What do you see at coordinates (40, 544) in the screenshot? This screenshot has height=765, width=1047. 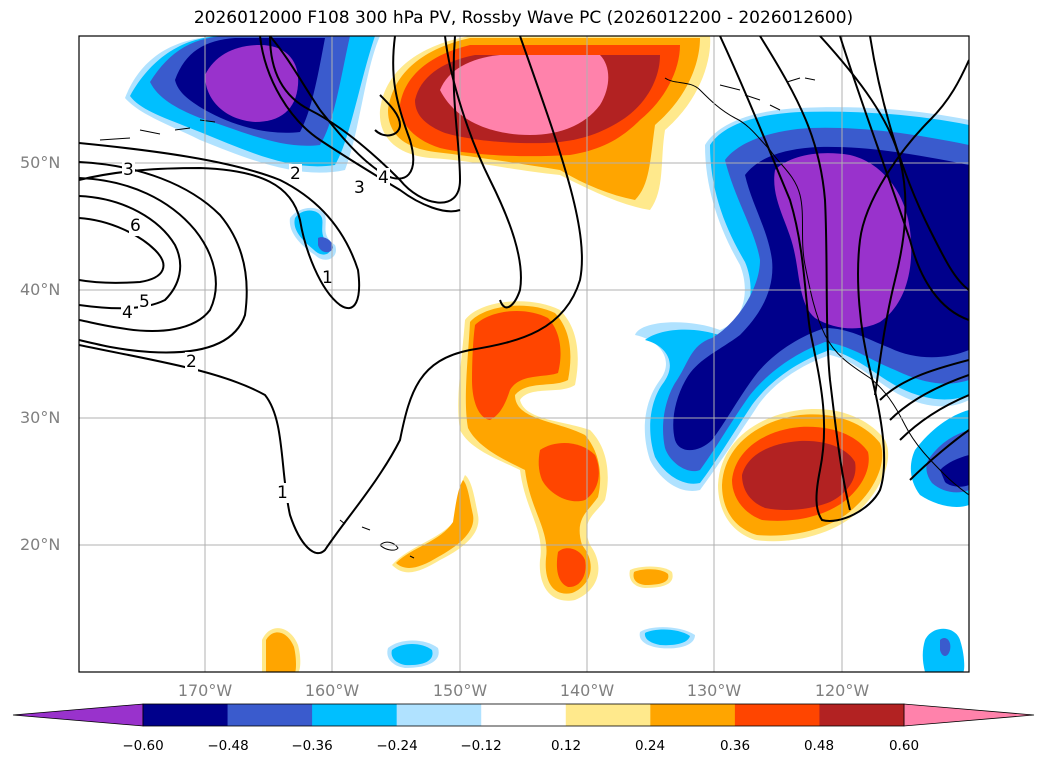 I see `lat-label: 20°N` at bounding box center [40, 544].